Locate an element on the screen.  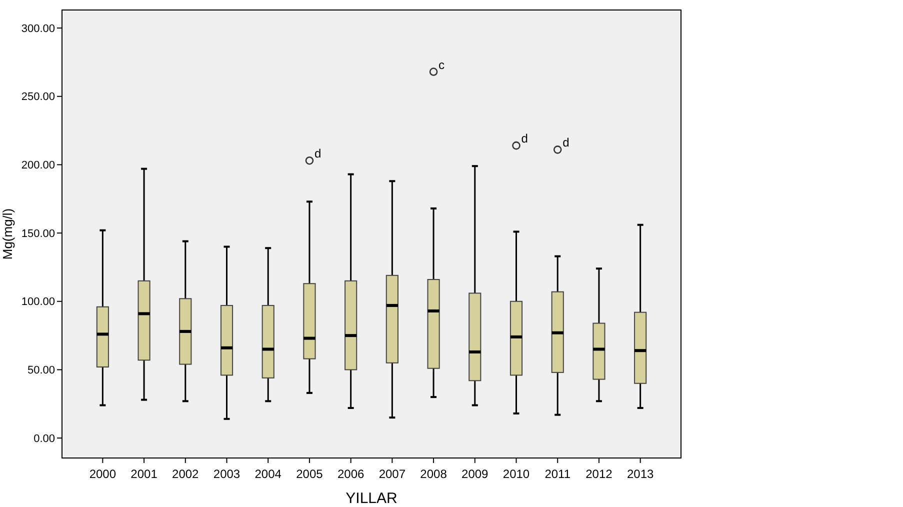
x-tick-label: 2006 is located at coordinates (350, 474).